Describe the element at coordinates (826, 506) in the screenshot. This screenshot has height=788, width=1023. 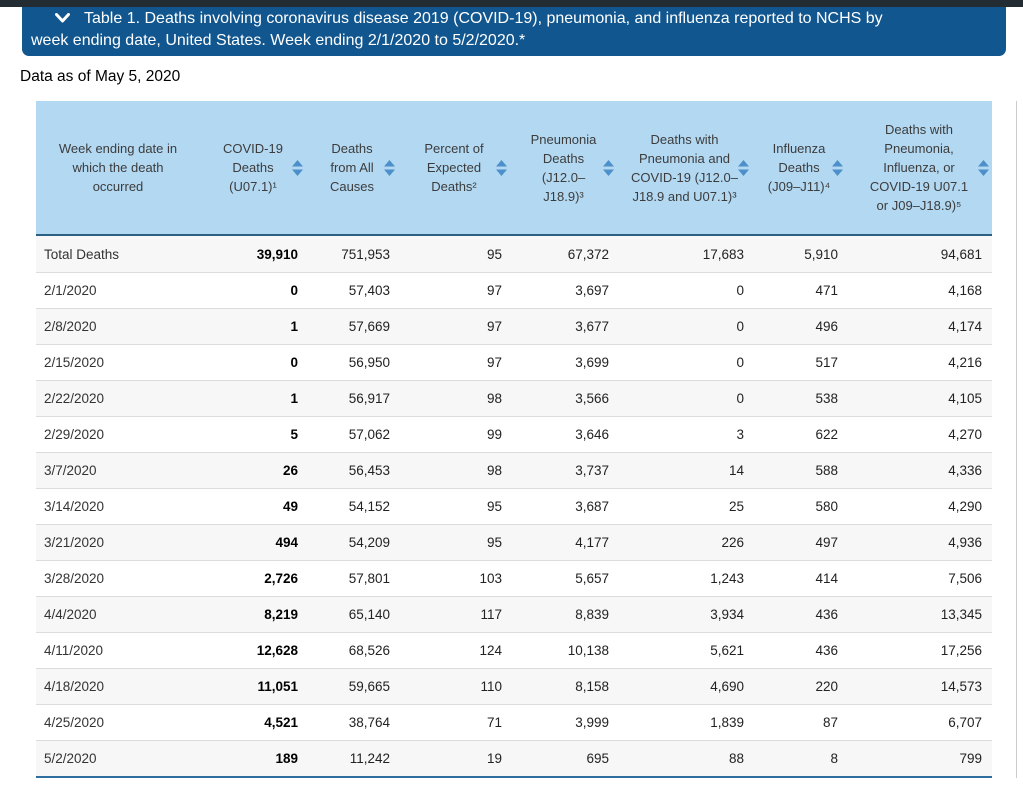
I see `value-cell: 580` at that location.